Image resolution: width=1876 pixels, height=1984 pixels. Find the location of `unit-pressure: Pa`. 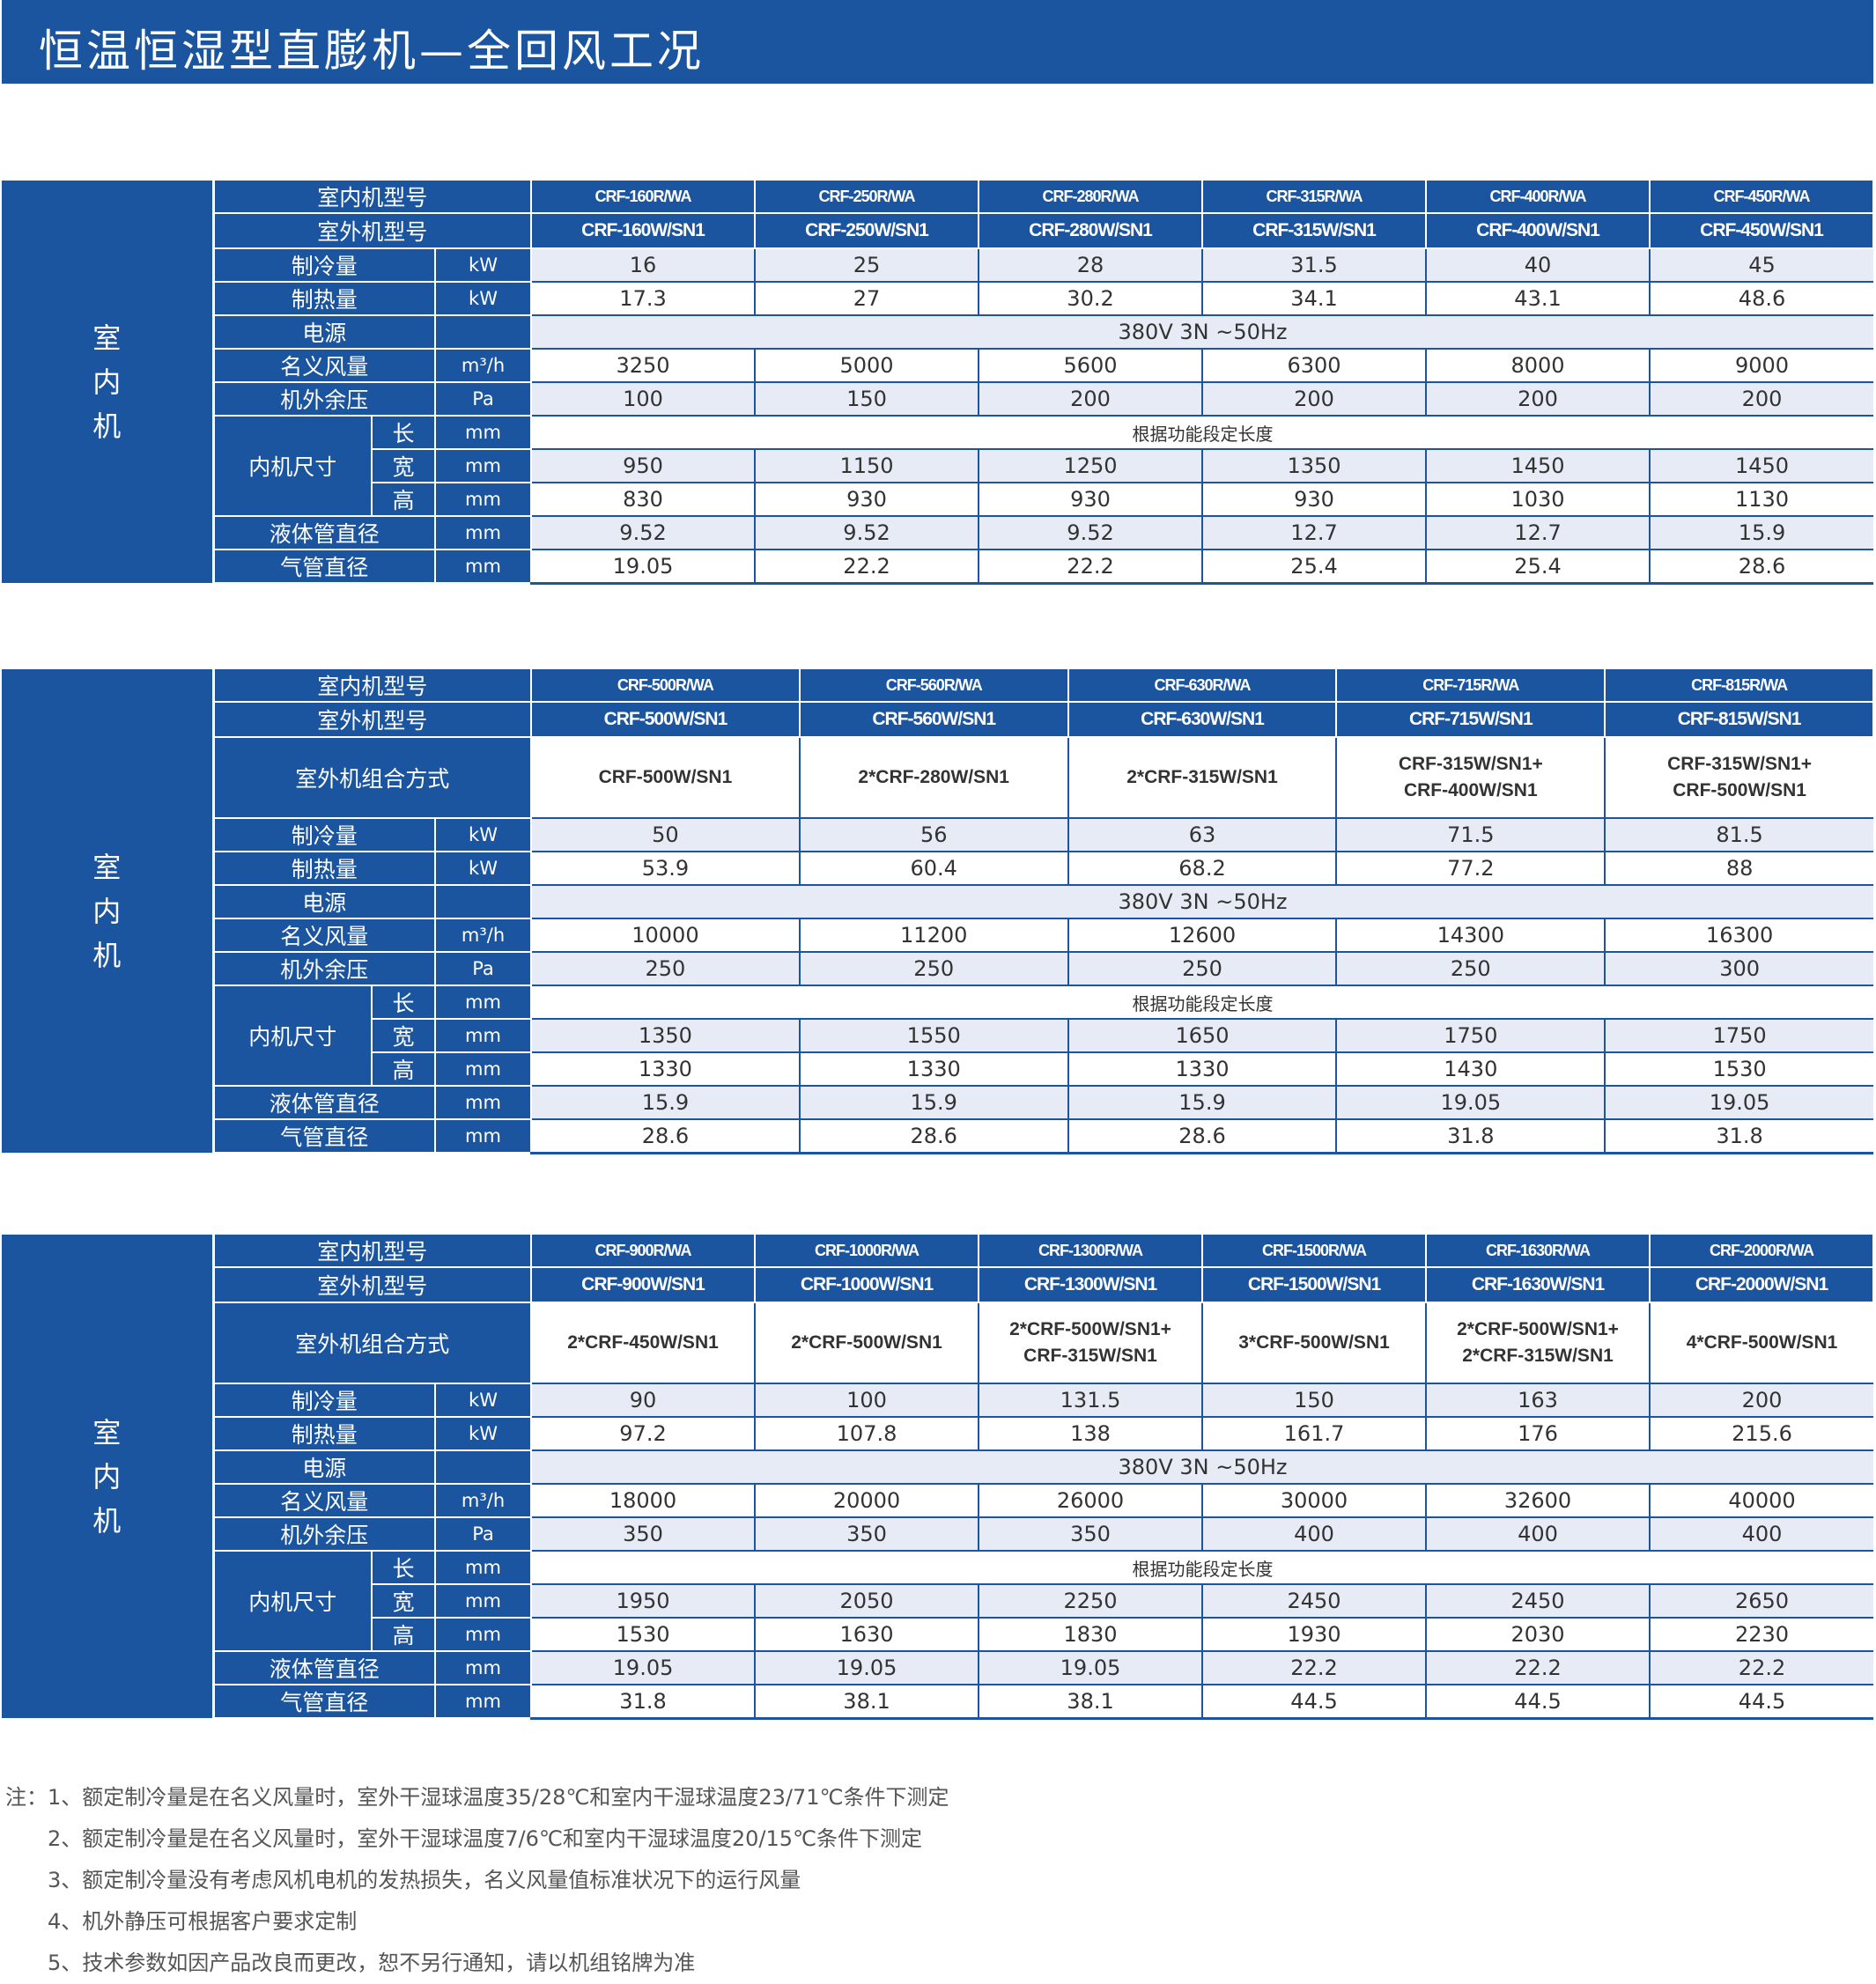

unit-pressure: Pa is located at coordinates (484, 399).